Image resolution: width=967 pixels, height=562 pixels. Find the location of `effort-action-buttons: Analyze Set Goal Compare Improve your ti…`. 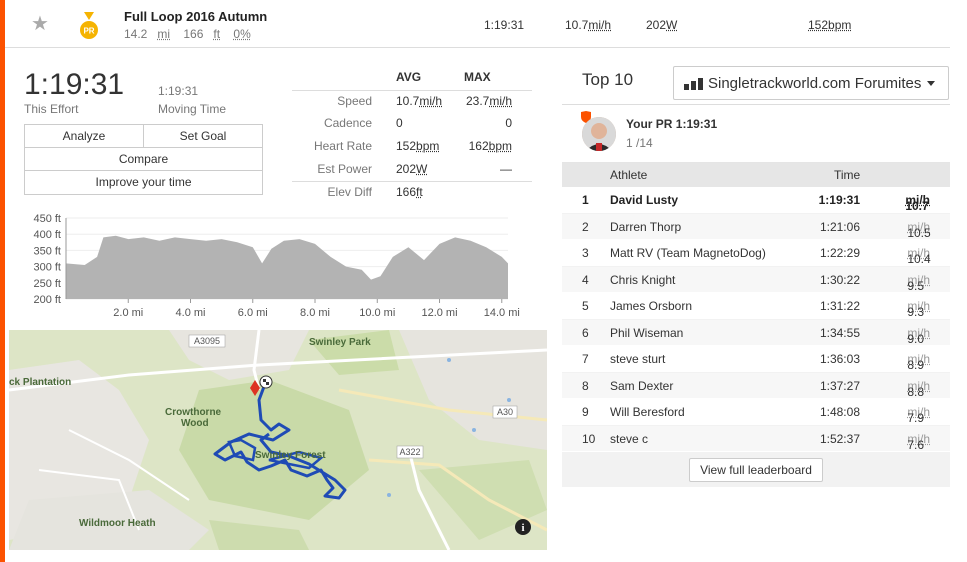

effort-action-buttons: Analyze Set Goal Compare Improve your ti… is located at coordinates (143, 159).